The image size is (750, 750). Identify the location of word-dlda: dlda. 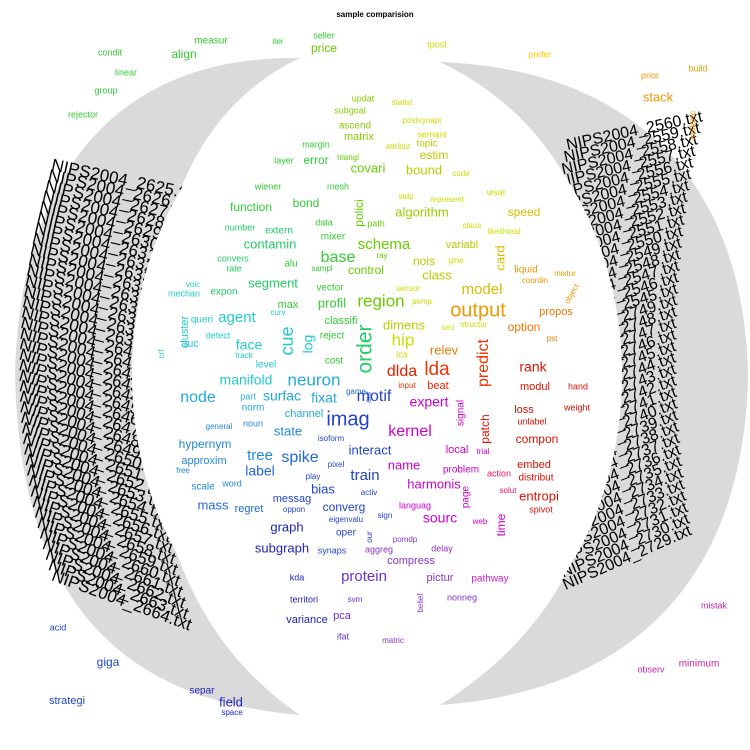
(402, 371).